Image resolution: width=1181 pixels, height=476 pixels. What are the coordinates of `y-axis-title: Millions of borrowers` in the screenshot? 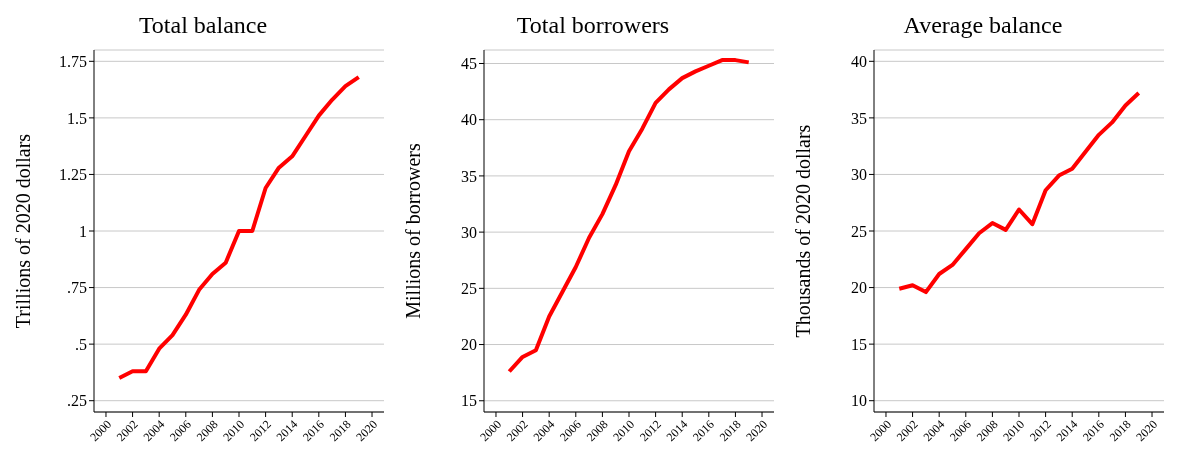 It's located at (413, 231).